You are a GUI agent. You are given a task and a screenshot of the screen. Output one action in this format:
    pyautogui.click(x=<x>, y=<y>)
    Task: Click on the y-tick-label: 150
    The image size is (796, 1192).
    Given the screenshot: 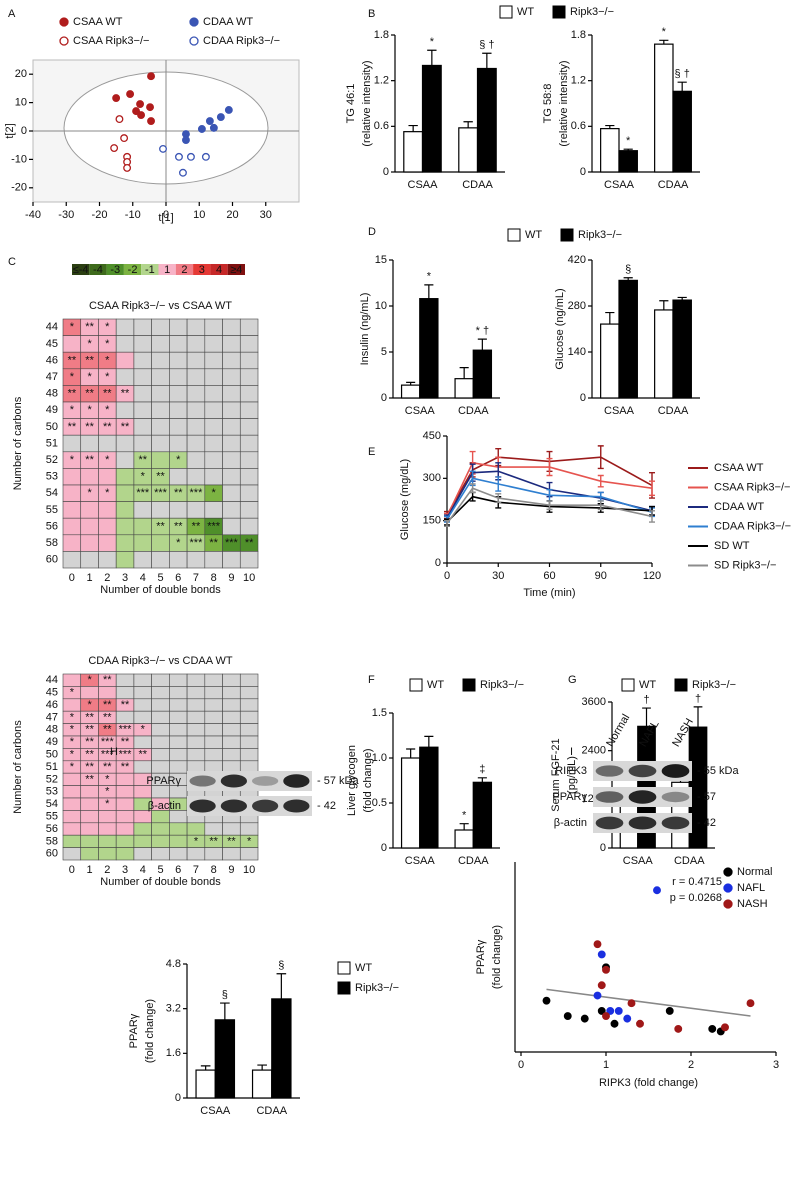 What is the action you would take?
    pyautogui.click(x=432, y=521)
    